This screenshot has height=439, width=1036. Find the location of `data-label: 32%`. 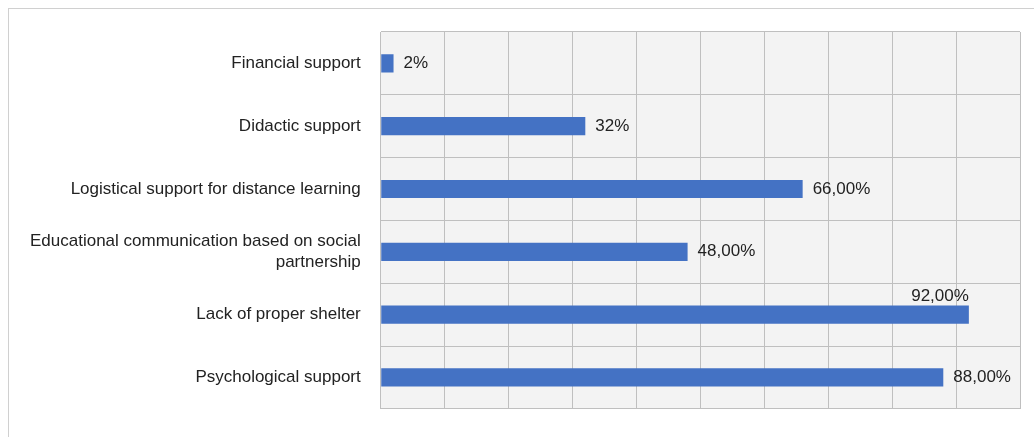

data-label: 32% is located at coordinates (612, 125).